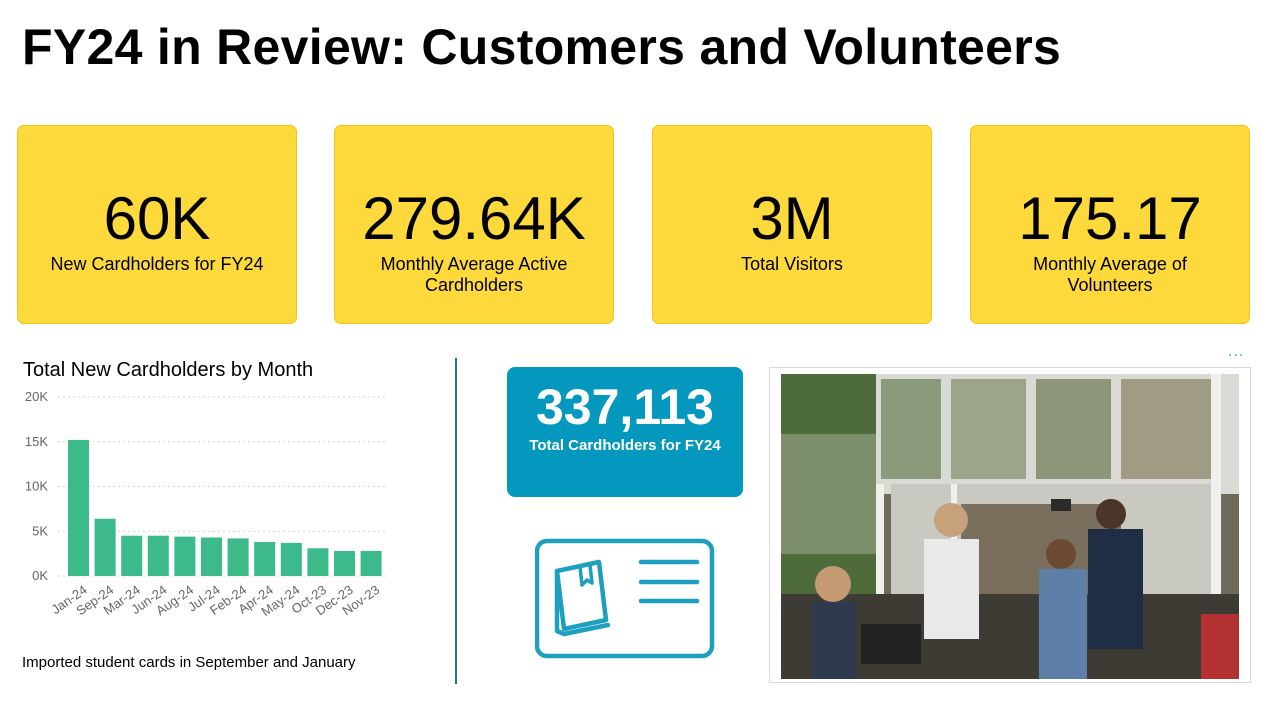  What do you see at coordinates (157, 264) in the screenshot?
I see `kpi-label: New Cardholders for FY24` at bounding box center [157, 264].